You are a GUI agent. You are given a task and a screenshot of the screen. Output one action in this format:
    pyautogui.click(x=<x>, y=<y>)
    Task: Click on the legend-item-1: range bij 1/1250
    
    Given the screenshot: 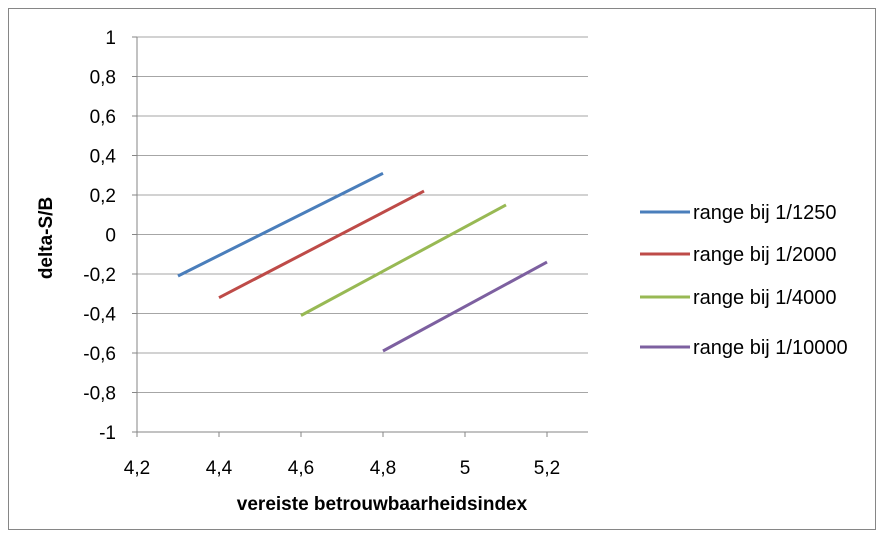 What is the action you would take?
    pyautogui.click(x=738, y=213)
    